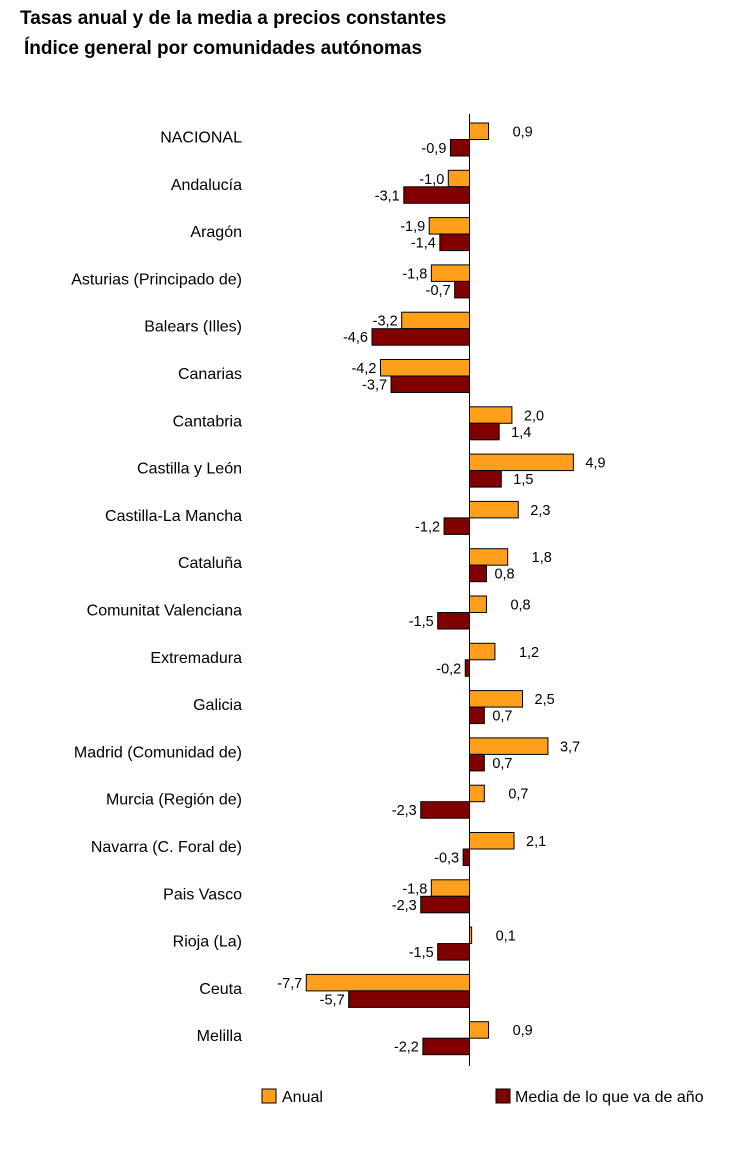  What do you see at coordinates (219, 1036) in the screenshot?
I see `category-label: Melilla` at bounding box center [219, 1036].